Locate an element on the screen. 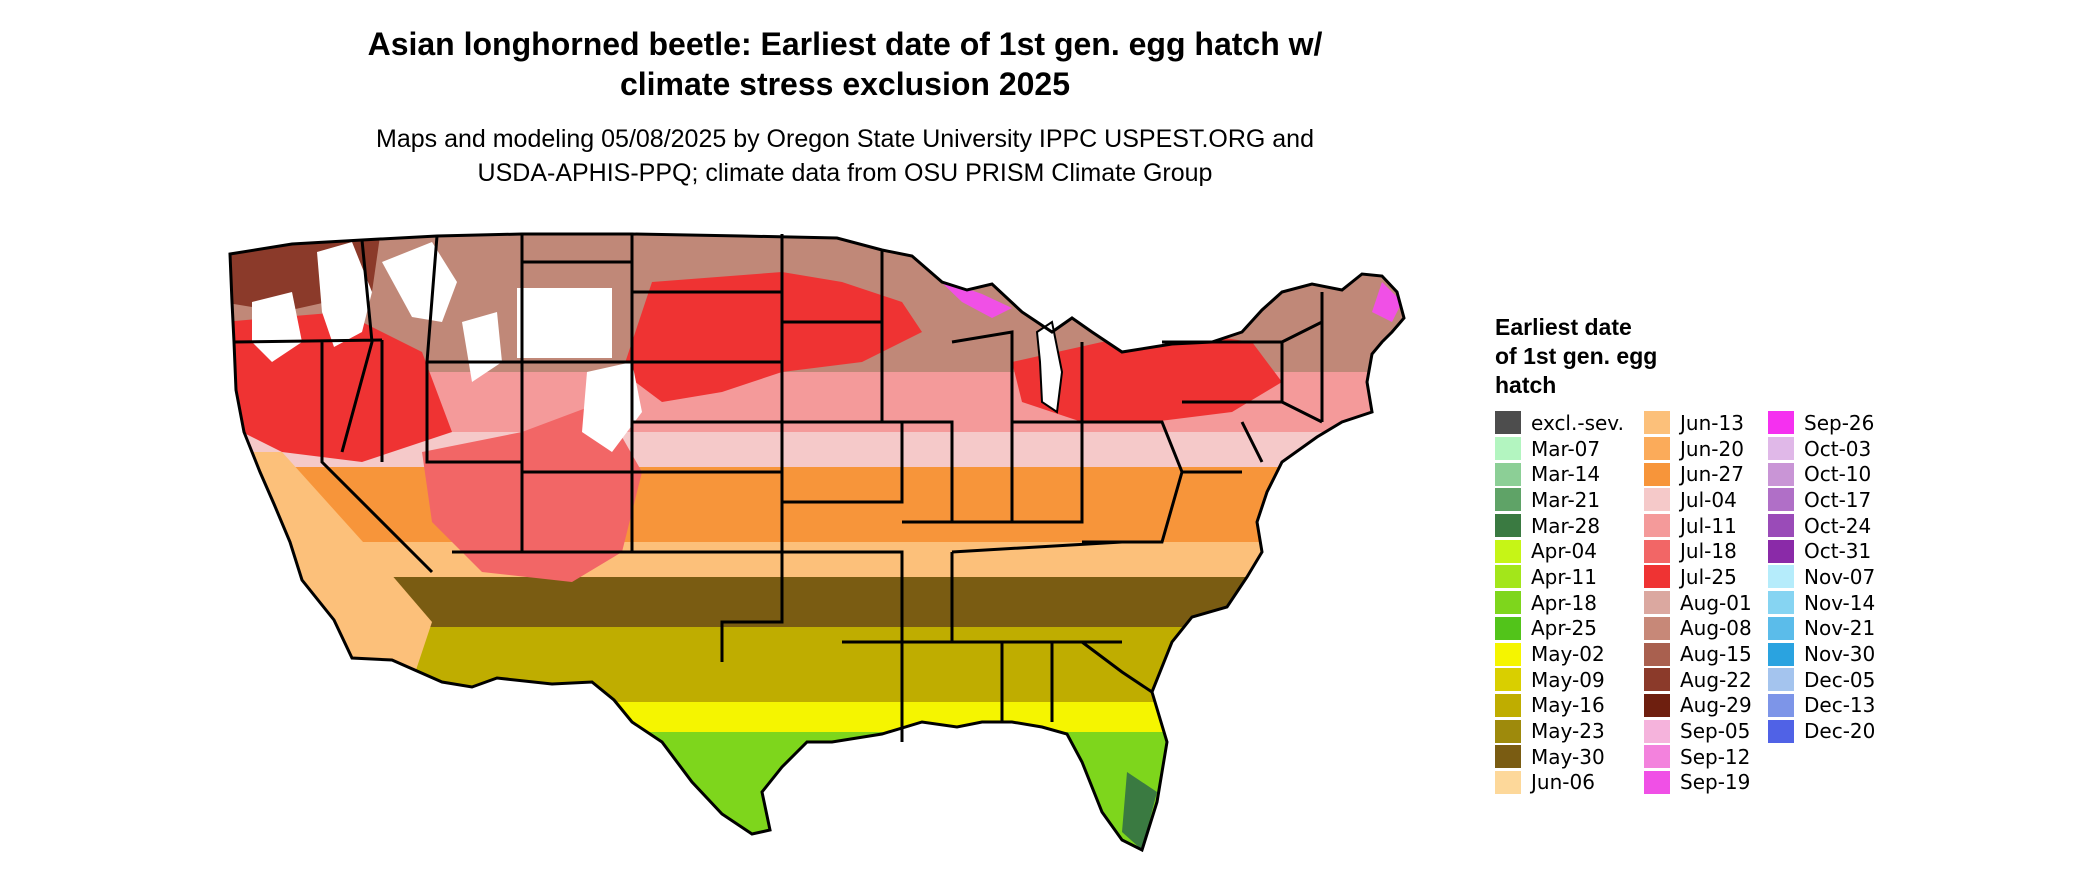 The height and width of the screenshot is (892, 2100). excluded-area-oregon is located at coordinates (277, 327).